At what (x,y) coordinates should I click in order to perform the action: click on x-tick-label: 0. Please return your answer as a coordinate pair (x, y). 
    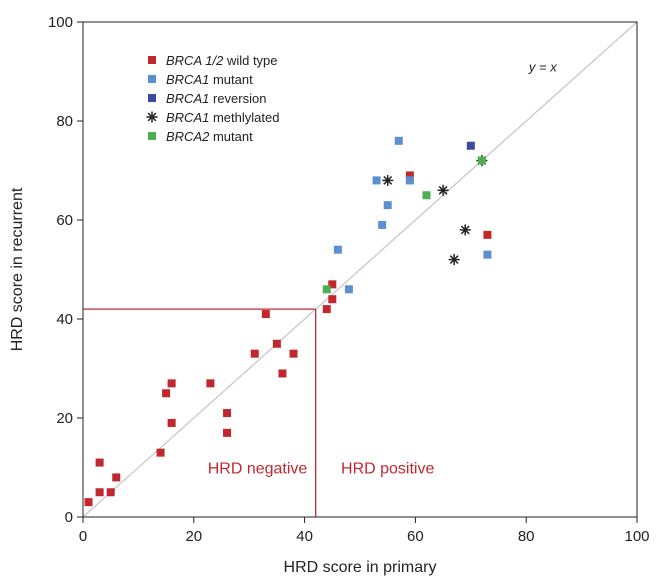
    Looking at the image, I should click on (83, 536).